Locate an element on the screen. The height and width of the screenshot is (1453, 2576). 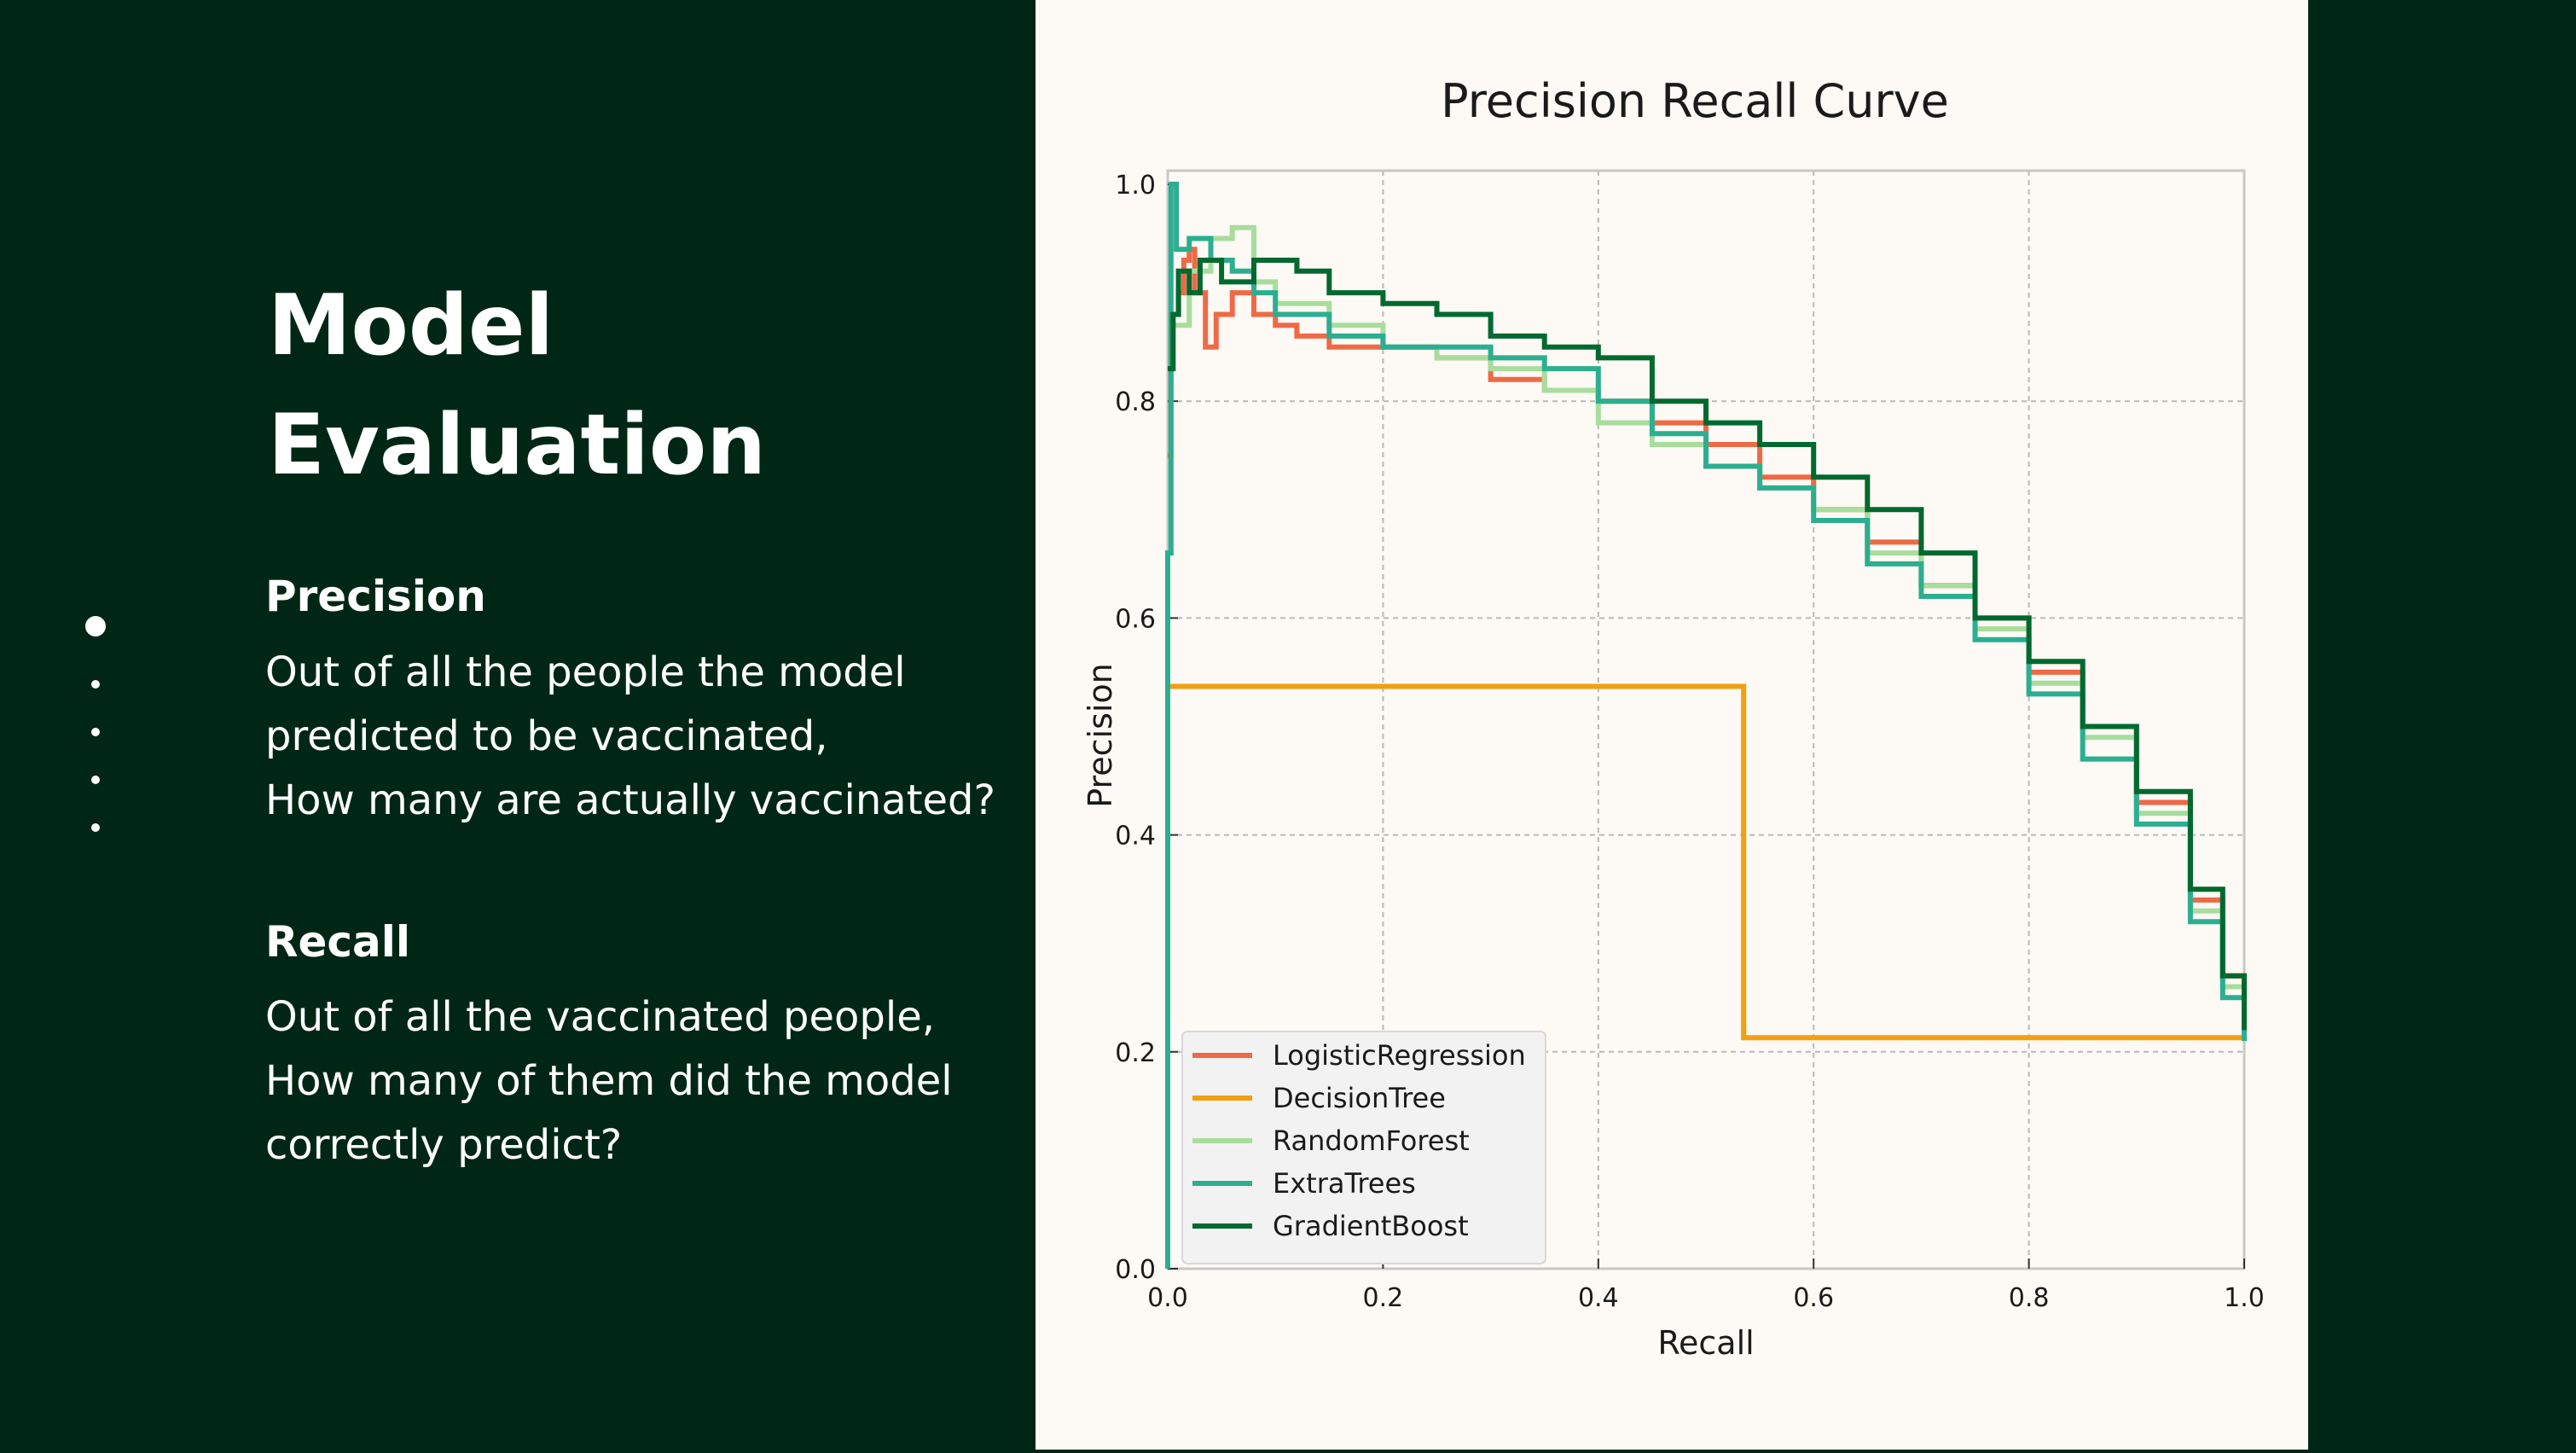
chart-title: Precision Recall Curve is located at coordinates (1695, 101).